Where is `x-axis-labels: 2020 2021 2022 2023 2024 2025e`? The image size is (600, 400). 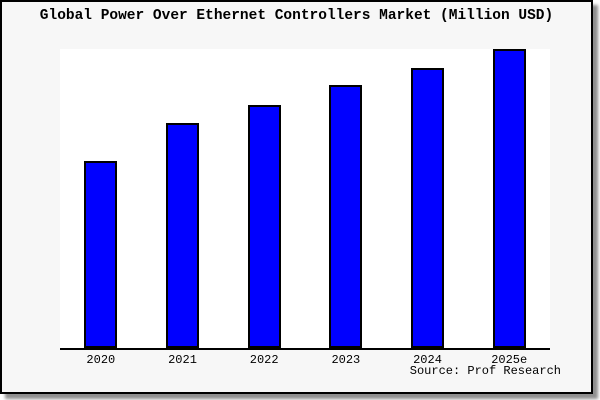 x-axis-labels: 2020 2021 2022 2023 2024 2025e is located at coordinates (305, 360).